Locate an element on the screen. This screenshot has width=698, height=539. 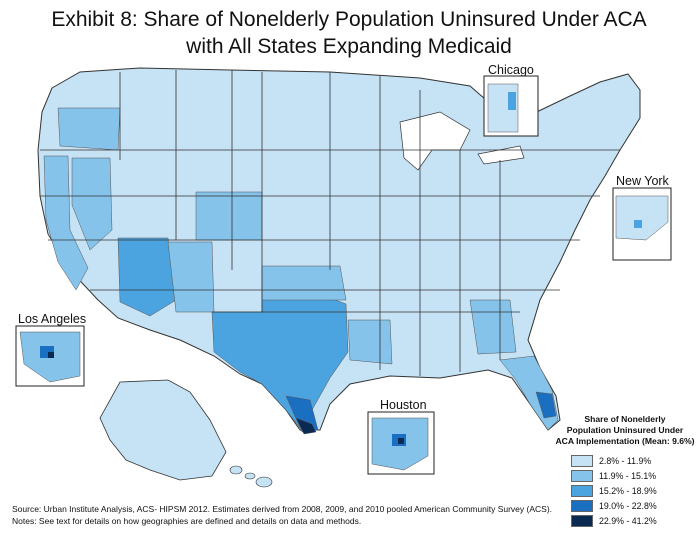
region-oregon is located at coordinates (89, 129).